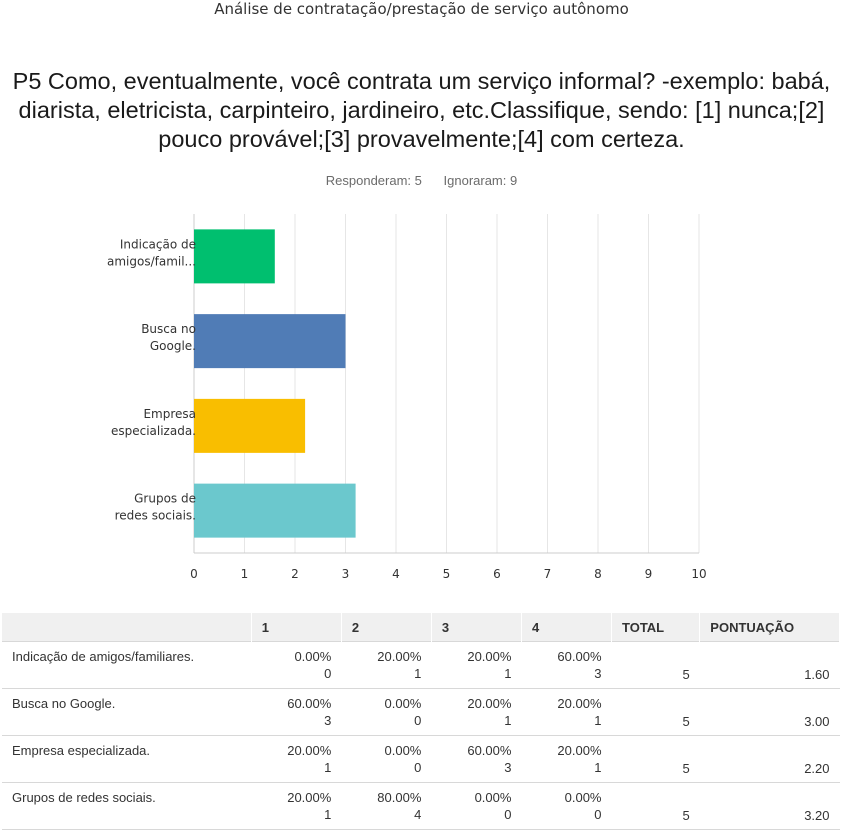 The height and width of the screenshot is (830, 843). What do you see at coordinates (698, 574) in the screenshot?
I see `x-tick-label: 10` at bounding box center [698, 574].